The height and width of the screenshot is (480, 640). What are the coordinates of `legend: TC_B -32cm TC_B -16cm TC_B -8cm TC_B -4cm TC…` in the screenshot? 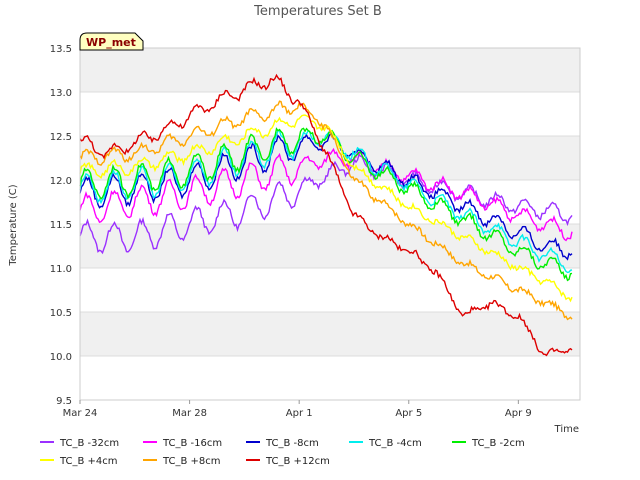 It's located at (282, 452).